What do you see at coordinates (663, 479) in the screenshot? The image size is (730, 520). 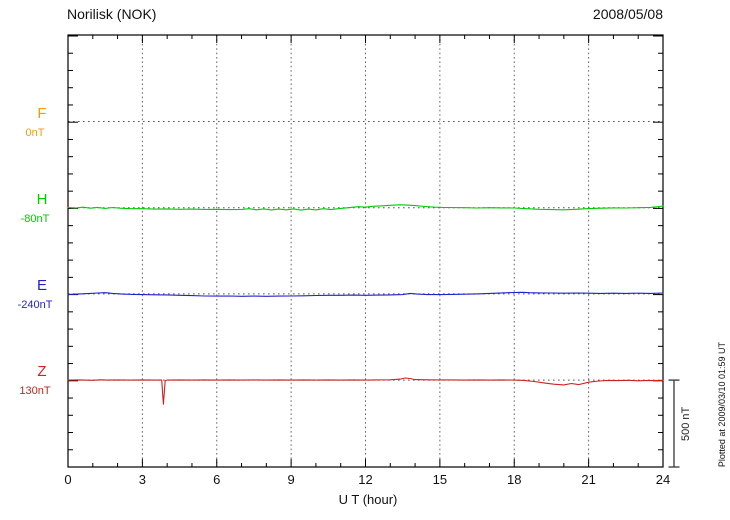 I see `x-tick-label: 24` at bounding box center [663, 479].